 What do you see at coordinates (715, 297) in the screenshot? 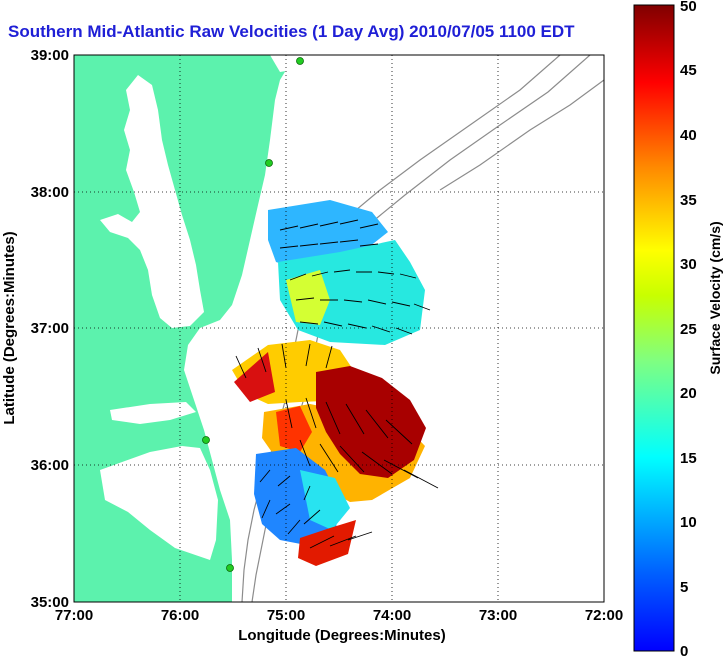
I see `colorbar-label: Surface Velocity (cm/s)` at bounding box center [715, 297].